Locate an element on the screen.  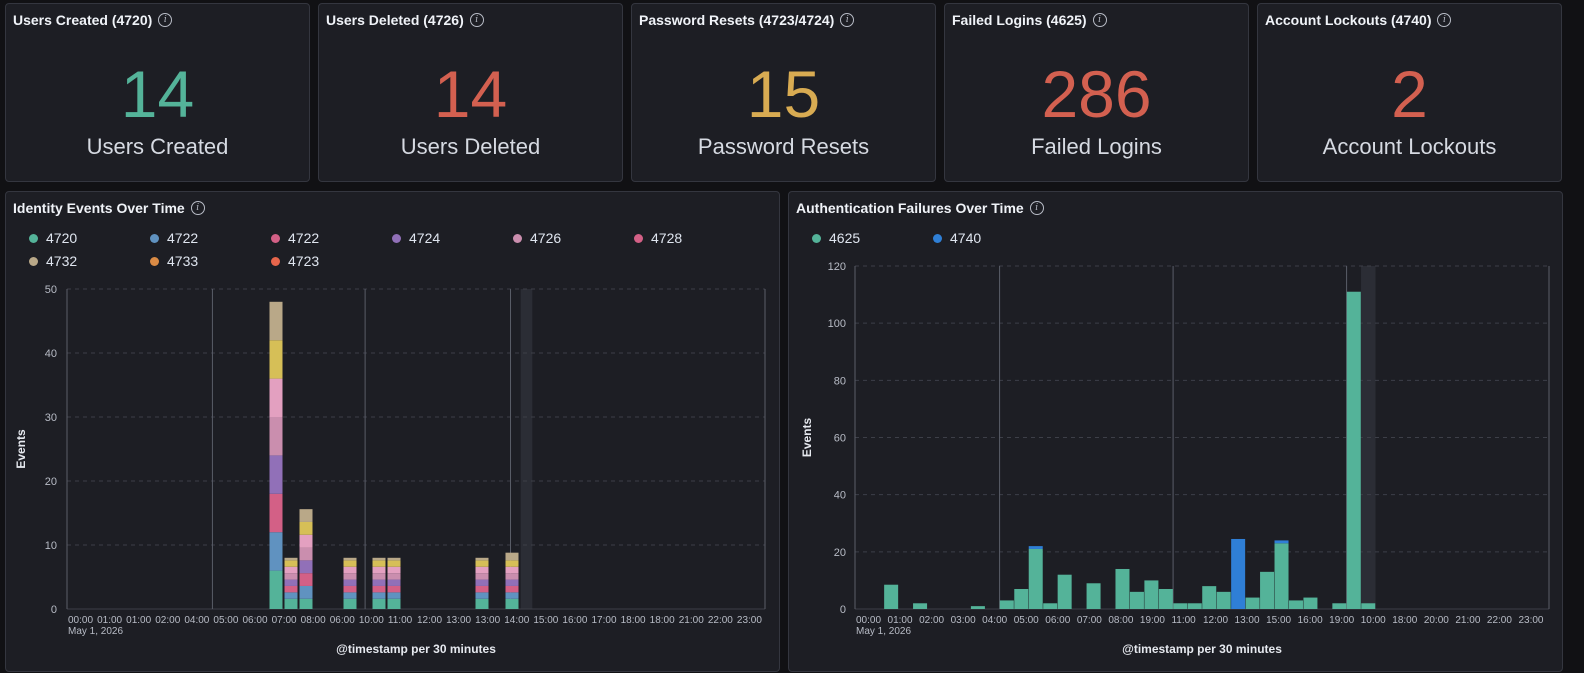
x-tick-label: 05:00 is located at coordinates (225, 620).